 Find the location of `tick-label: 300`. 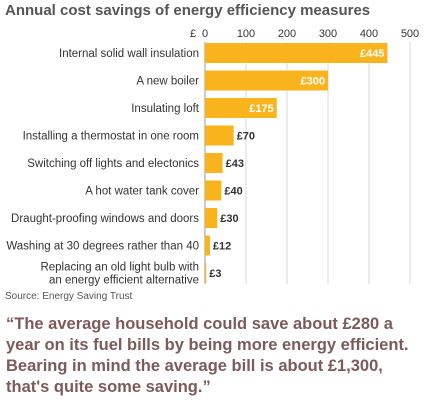

tick-label: 300 is located at coordinates (328, 34).